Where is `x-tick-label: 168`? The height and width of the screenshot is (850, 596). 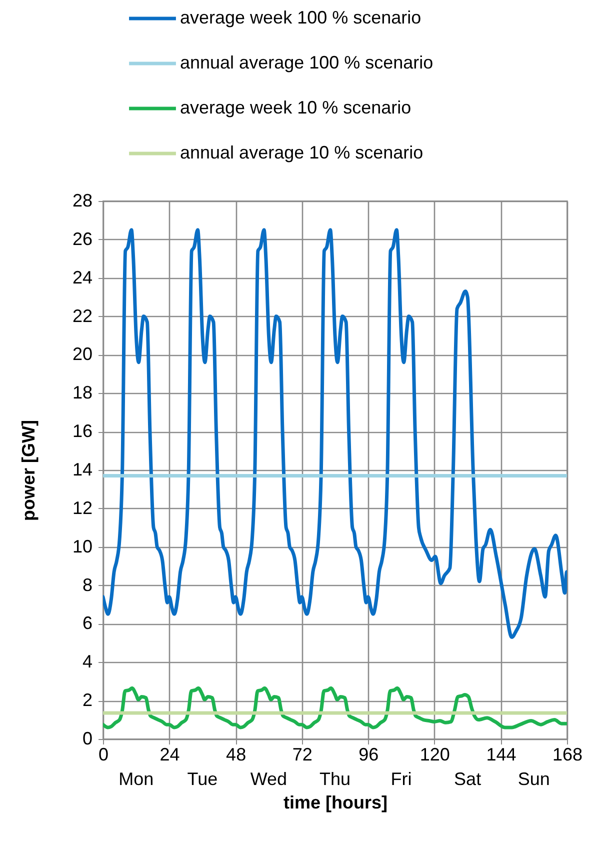 x-tick-label: 168 is located at coordinates (567, 754).